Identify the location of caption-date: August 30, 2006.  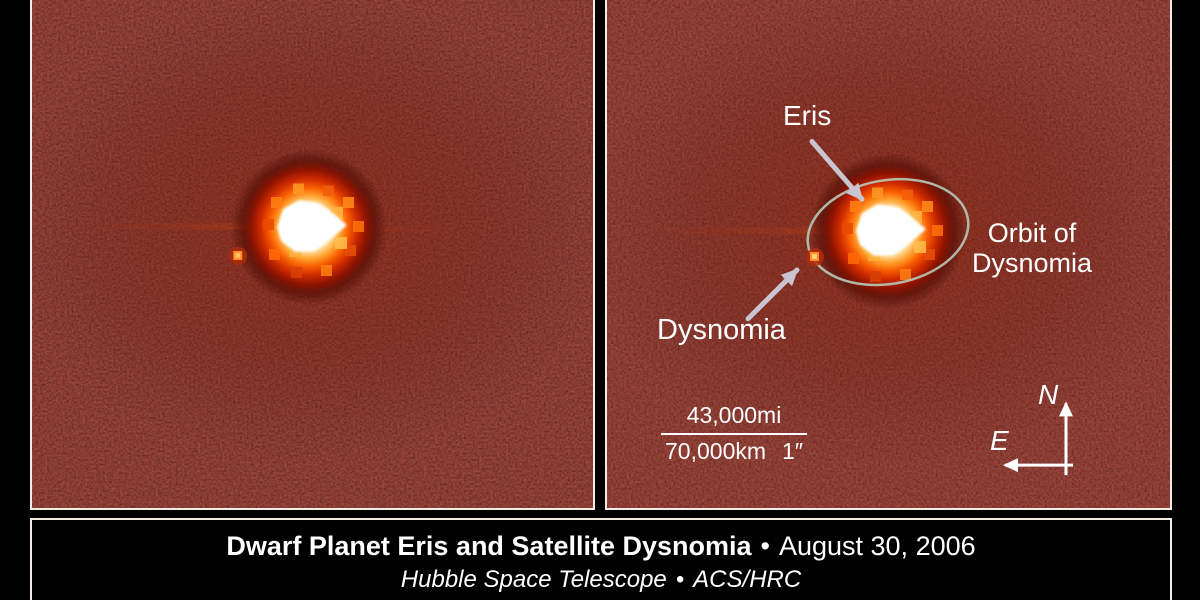
(877, 546).